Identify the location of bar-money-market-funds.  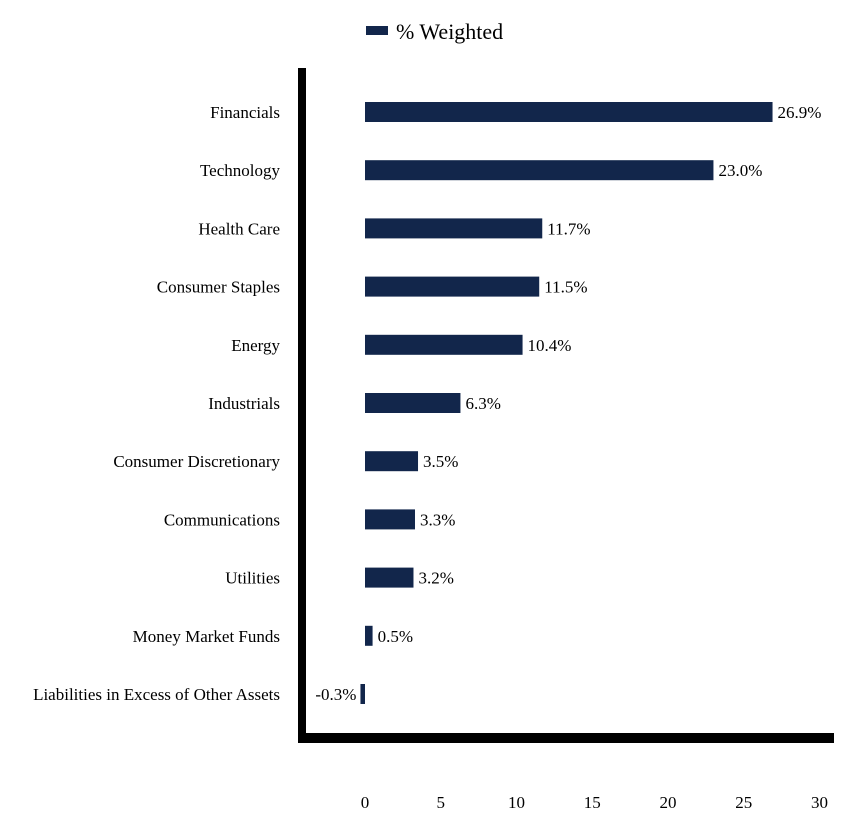
(369, 635).